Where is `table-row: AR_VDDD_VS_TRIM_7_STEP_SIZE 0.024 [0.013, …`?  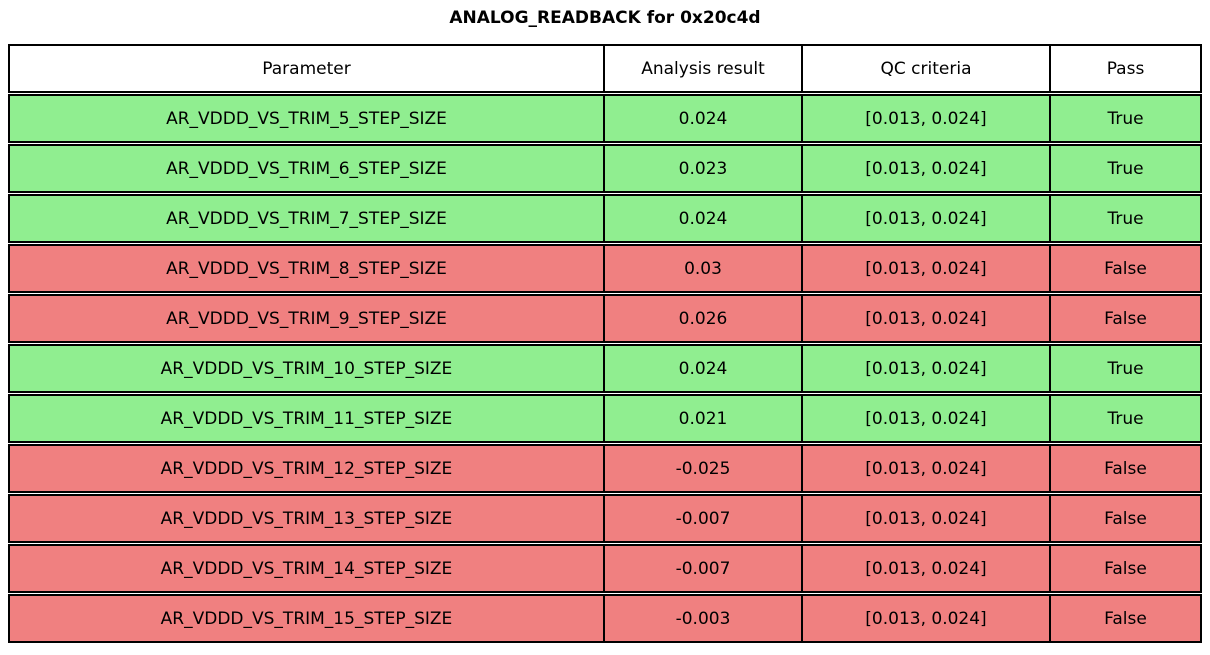
table-row: AR_VDDD_VS_TRIM_7_STEP_SIZE 0.024 [0.013, … is located at coordinates (605, 218).